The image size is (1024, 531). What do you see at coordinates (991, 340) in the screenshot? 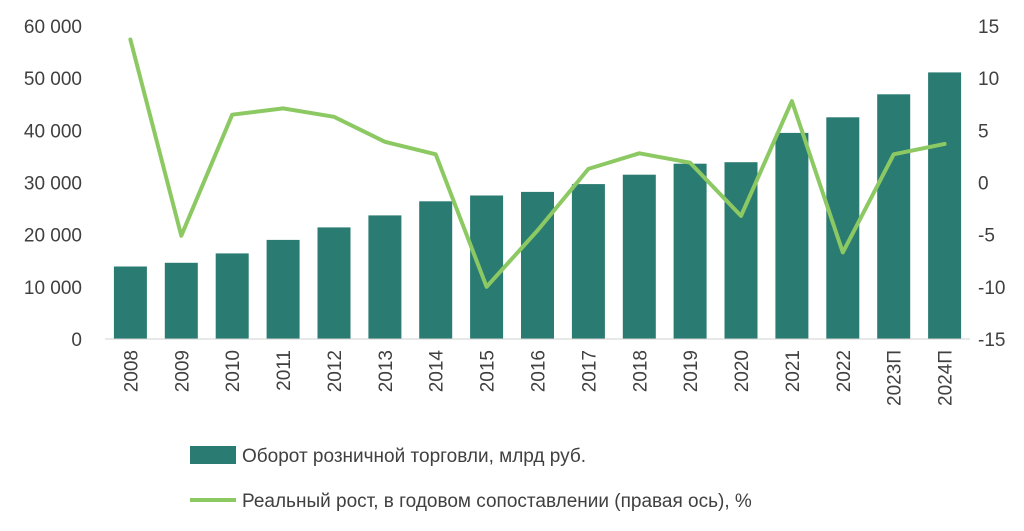
I see `right-tick-label: -15` at bounding box center [991, 340].